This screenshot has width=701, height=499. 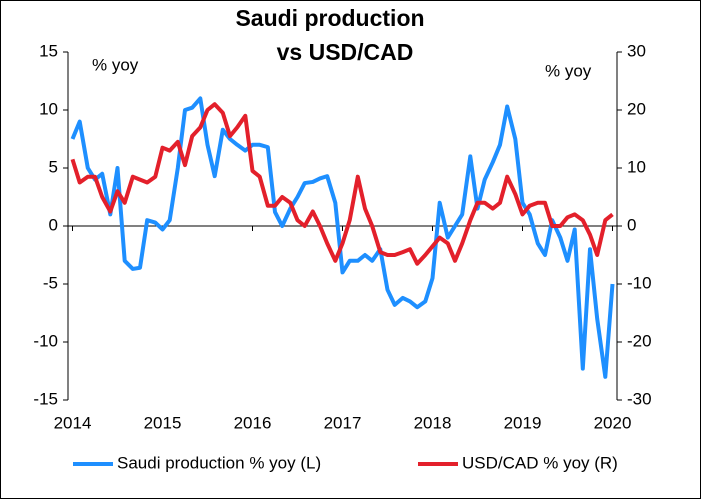 What do you see at coordinates (345, 52) in the screenshot?
I see `chart-title: vs USD/CAD` at bounding box center [345, 52].